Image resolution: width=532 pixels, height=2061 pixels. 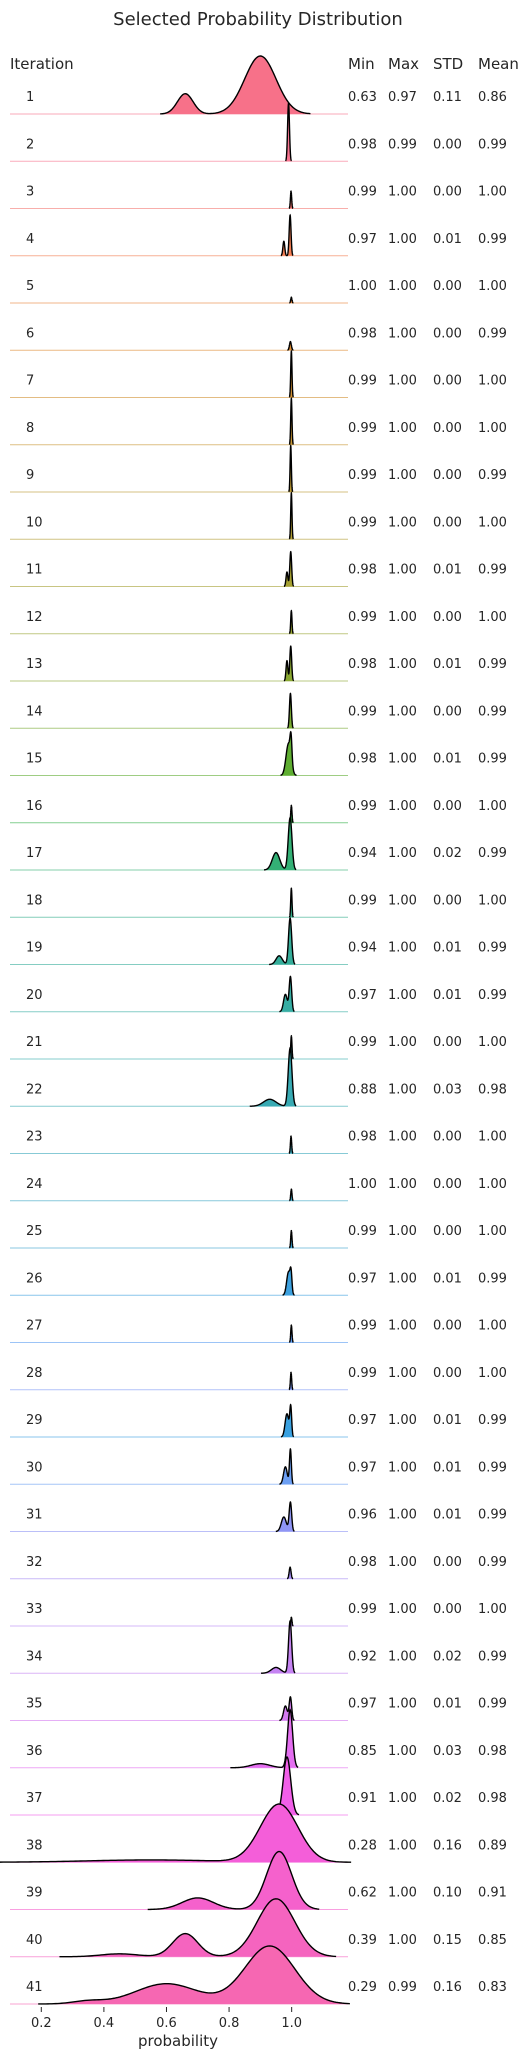 What do you see at coordinates (258, 132) in the screenshot?
I see `ridge-row: 2 0.98 0.99 0.00 0.99` at bounding box center [258, 132].